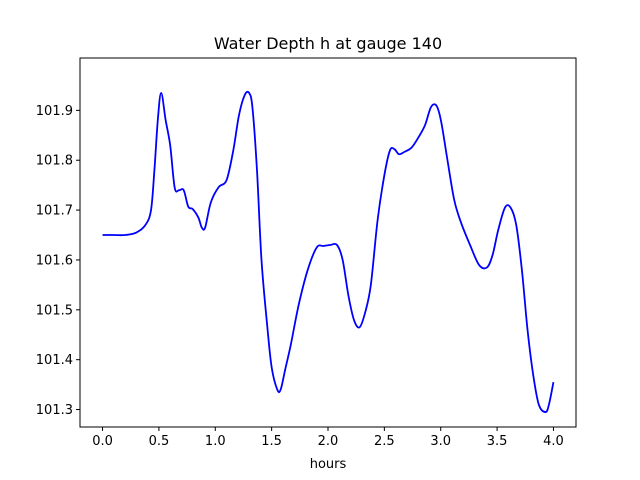 Image resolution: width=640 pixels, height=480 pixels. What do you see at coordinates (328, 43) in the screenshot?
I see `chart-title: Water Depth h at gauge 140` at bounding box center [328, 43].